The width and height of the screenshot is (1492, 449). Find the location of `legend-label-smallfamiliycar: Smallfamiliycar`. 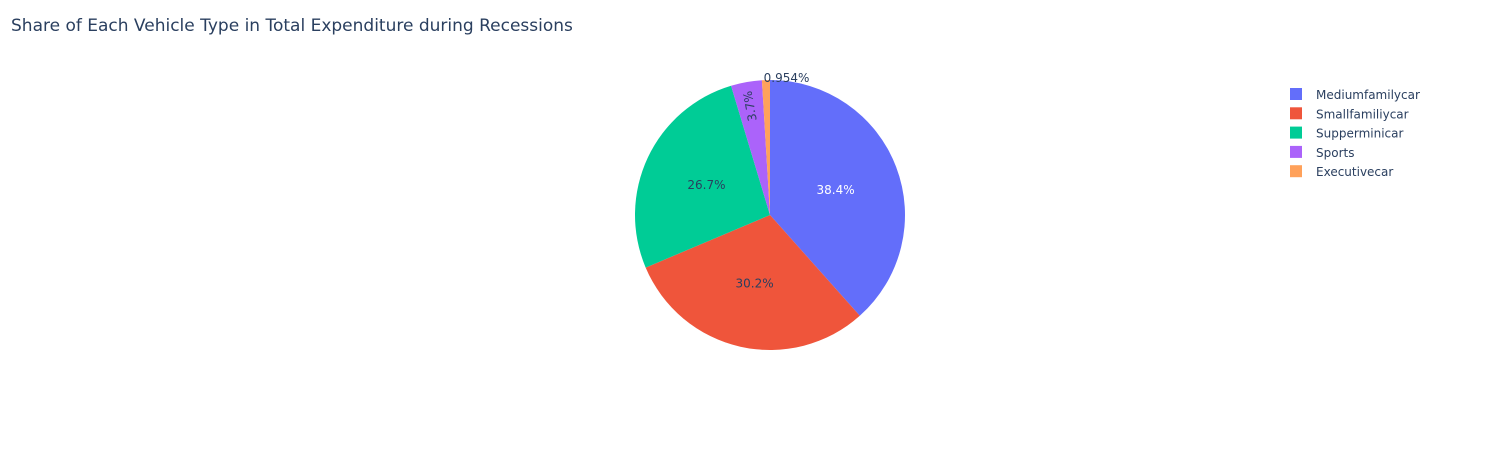

legend-label-smallfamiliycar: Smallfamiliycar is located at coordinates (1362, 114).